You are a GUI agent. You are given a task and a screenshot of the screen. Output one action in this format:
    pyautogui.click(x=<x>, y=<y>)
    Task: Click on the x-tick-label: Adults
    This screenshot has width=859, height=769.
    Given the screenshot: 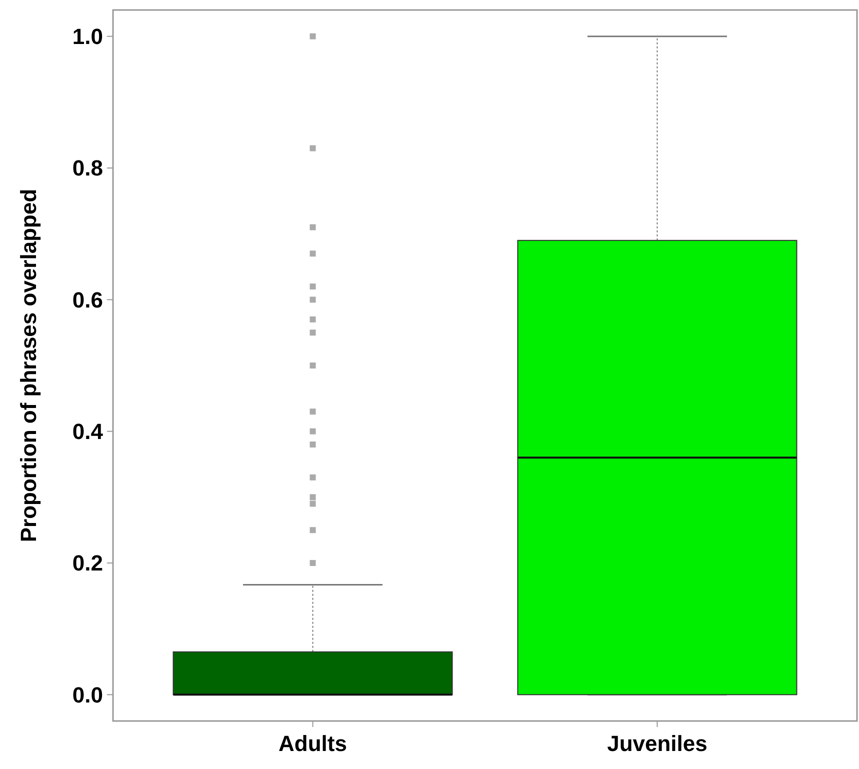 What is the action you would take?
    pyautogui.click(x=313, y=743)
    